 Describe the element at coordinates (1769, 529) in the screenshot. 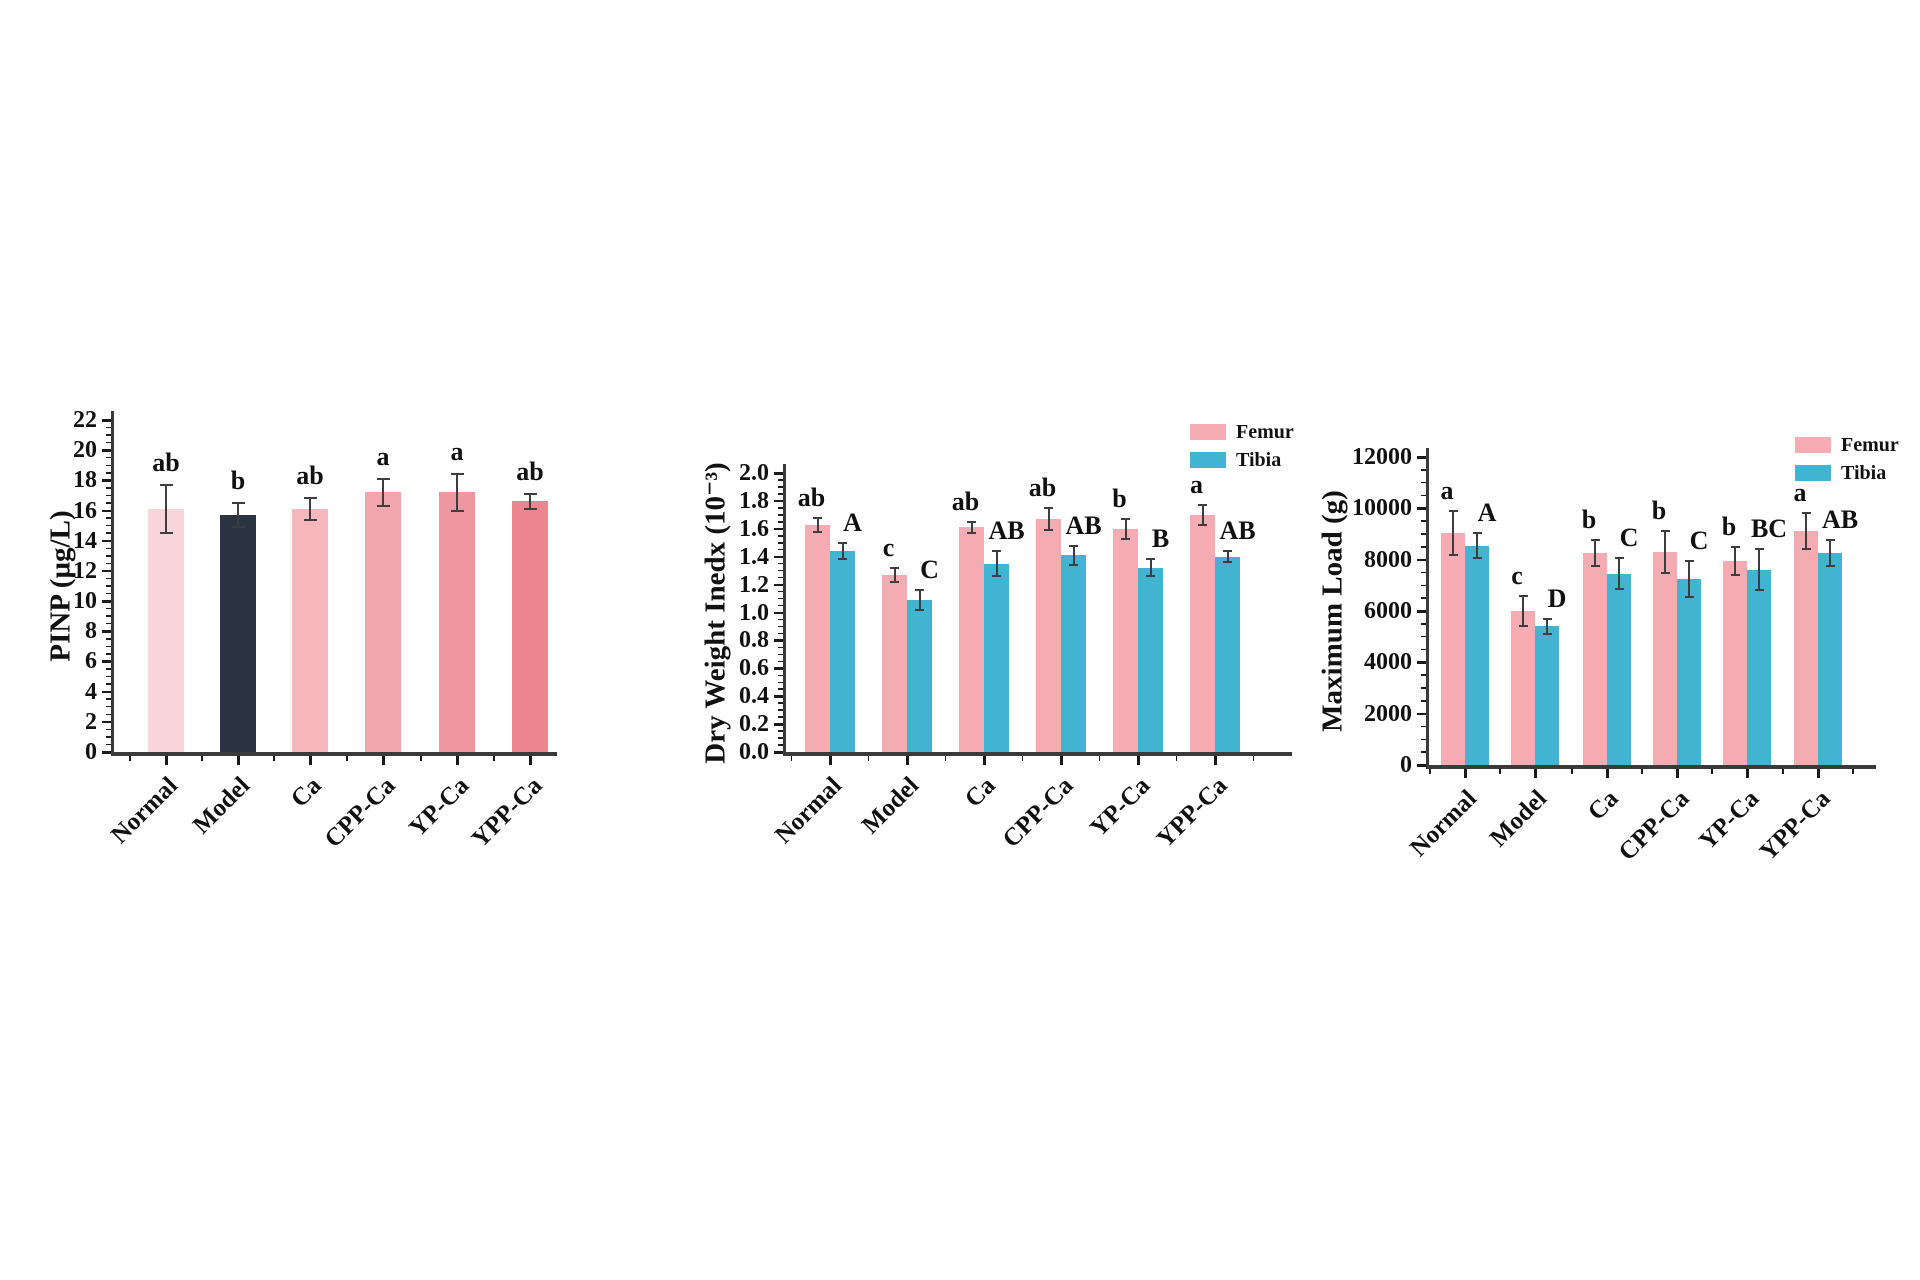

I see `sig-letter-tibia: BC` at that location.